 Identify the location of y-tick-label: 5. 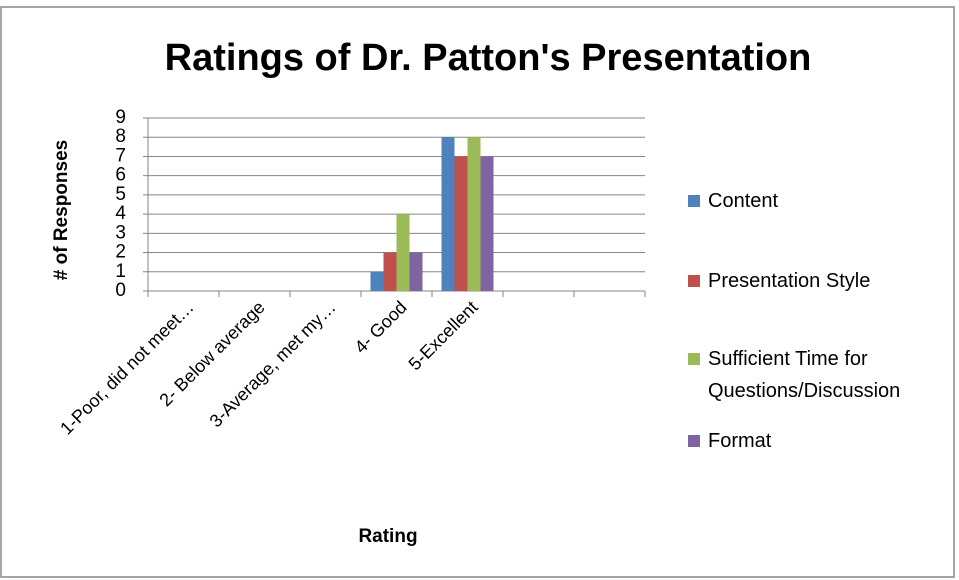
(120, 194).